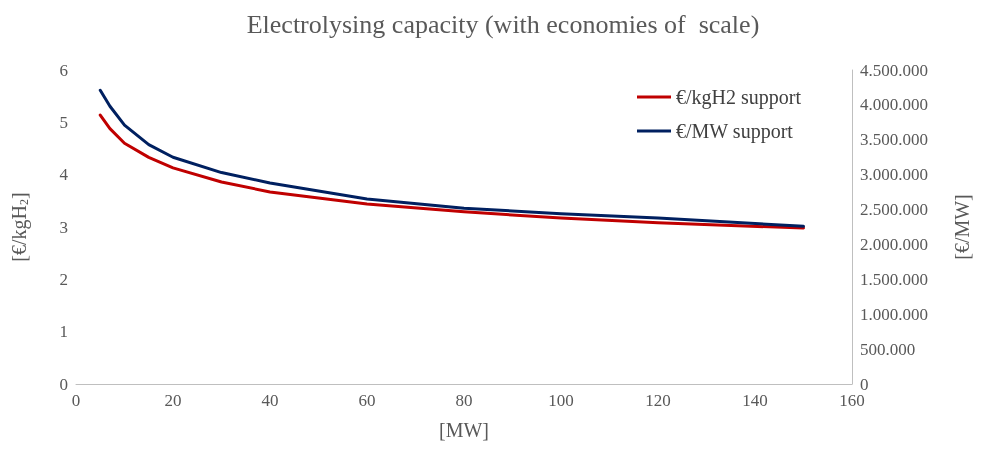 The width and height of the screenshot is (1006, 466). What do you see at coordinates (864, 384) in the screenshot?
I see `y2-tick-label: 0` at bounding box center [864, 384].